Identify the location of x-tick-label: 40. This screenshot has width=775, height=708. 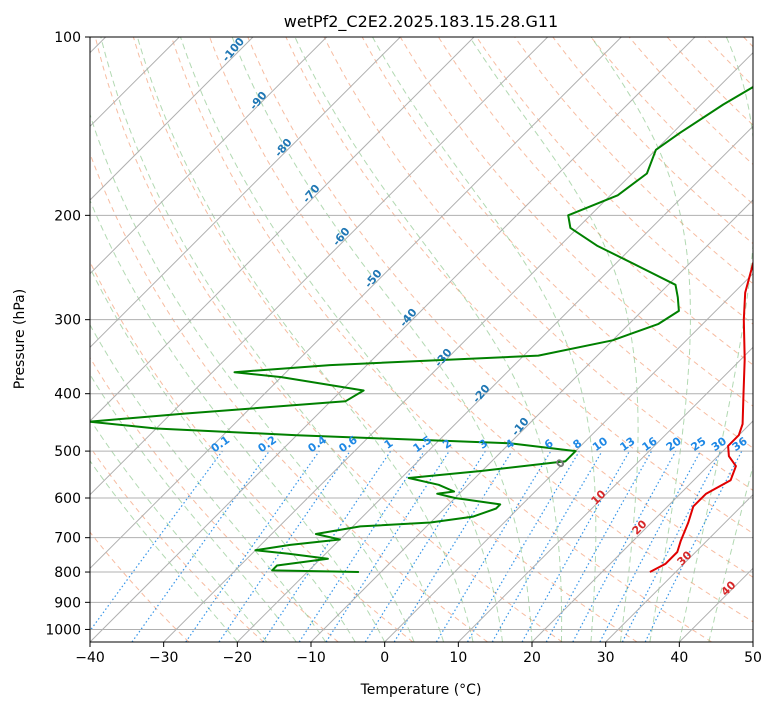
(679, 658).